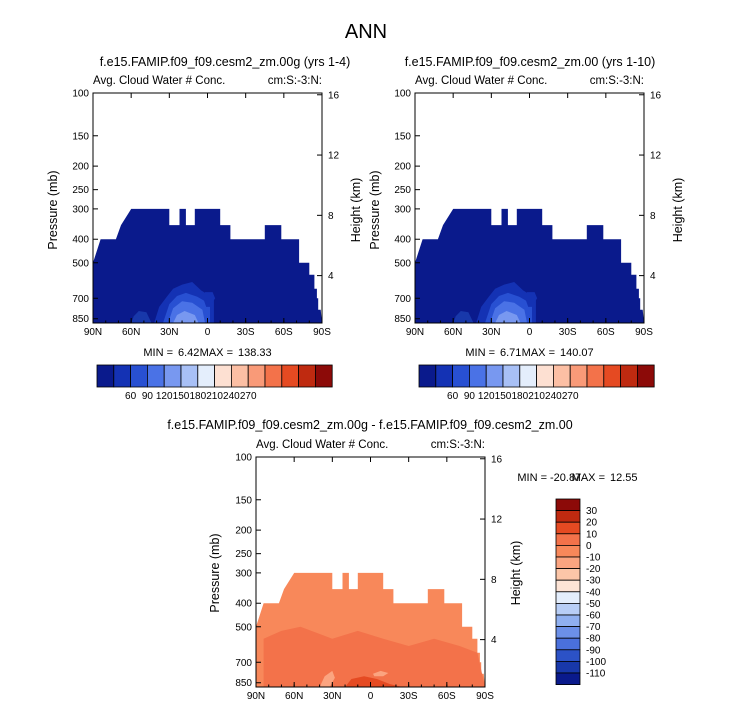  I want to click on min-value: 6.42, so click(188, 353).